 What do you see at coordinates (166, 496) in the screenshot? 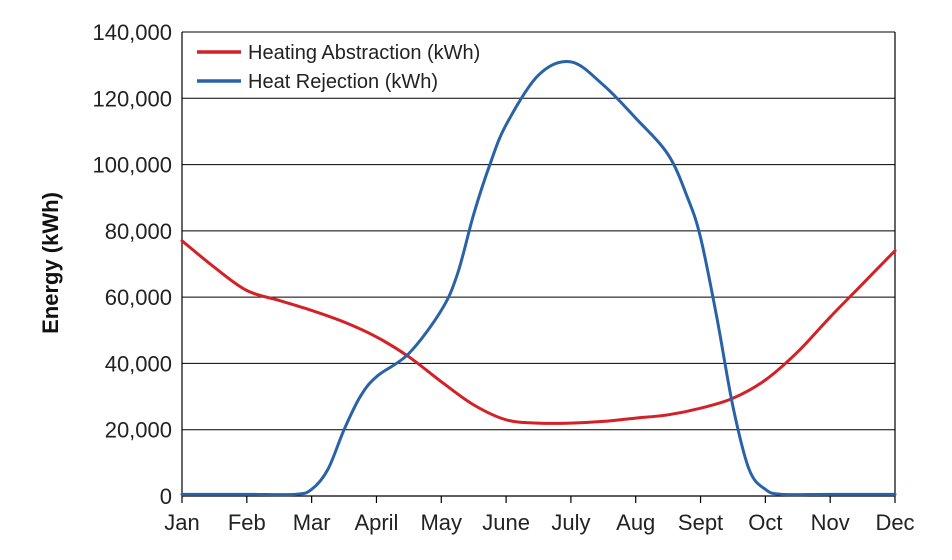
I see `y-tick-label: 0` at bounding box center [166, 496].